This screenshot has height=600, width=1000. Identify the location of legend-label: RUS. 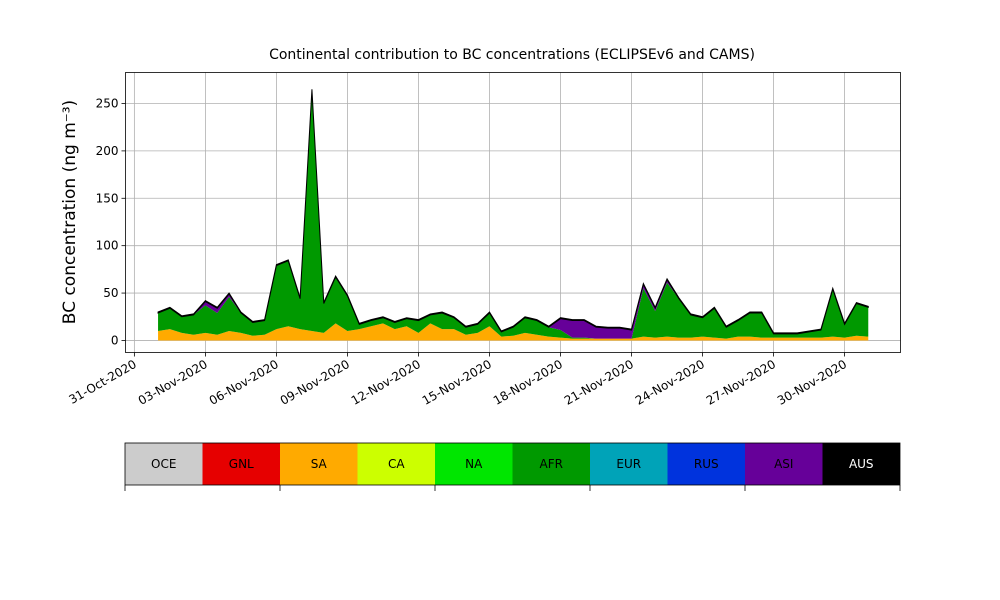
(706, 464).